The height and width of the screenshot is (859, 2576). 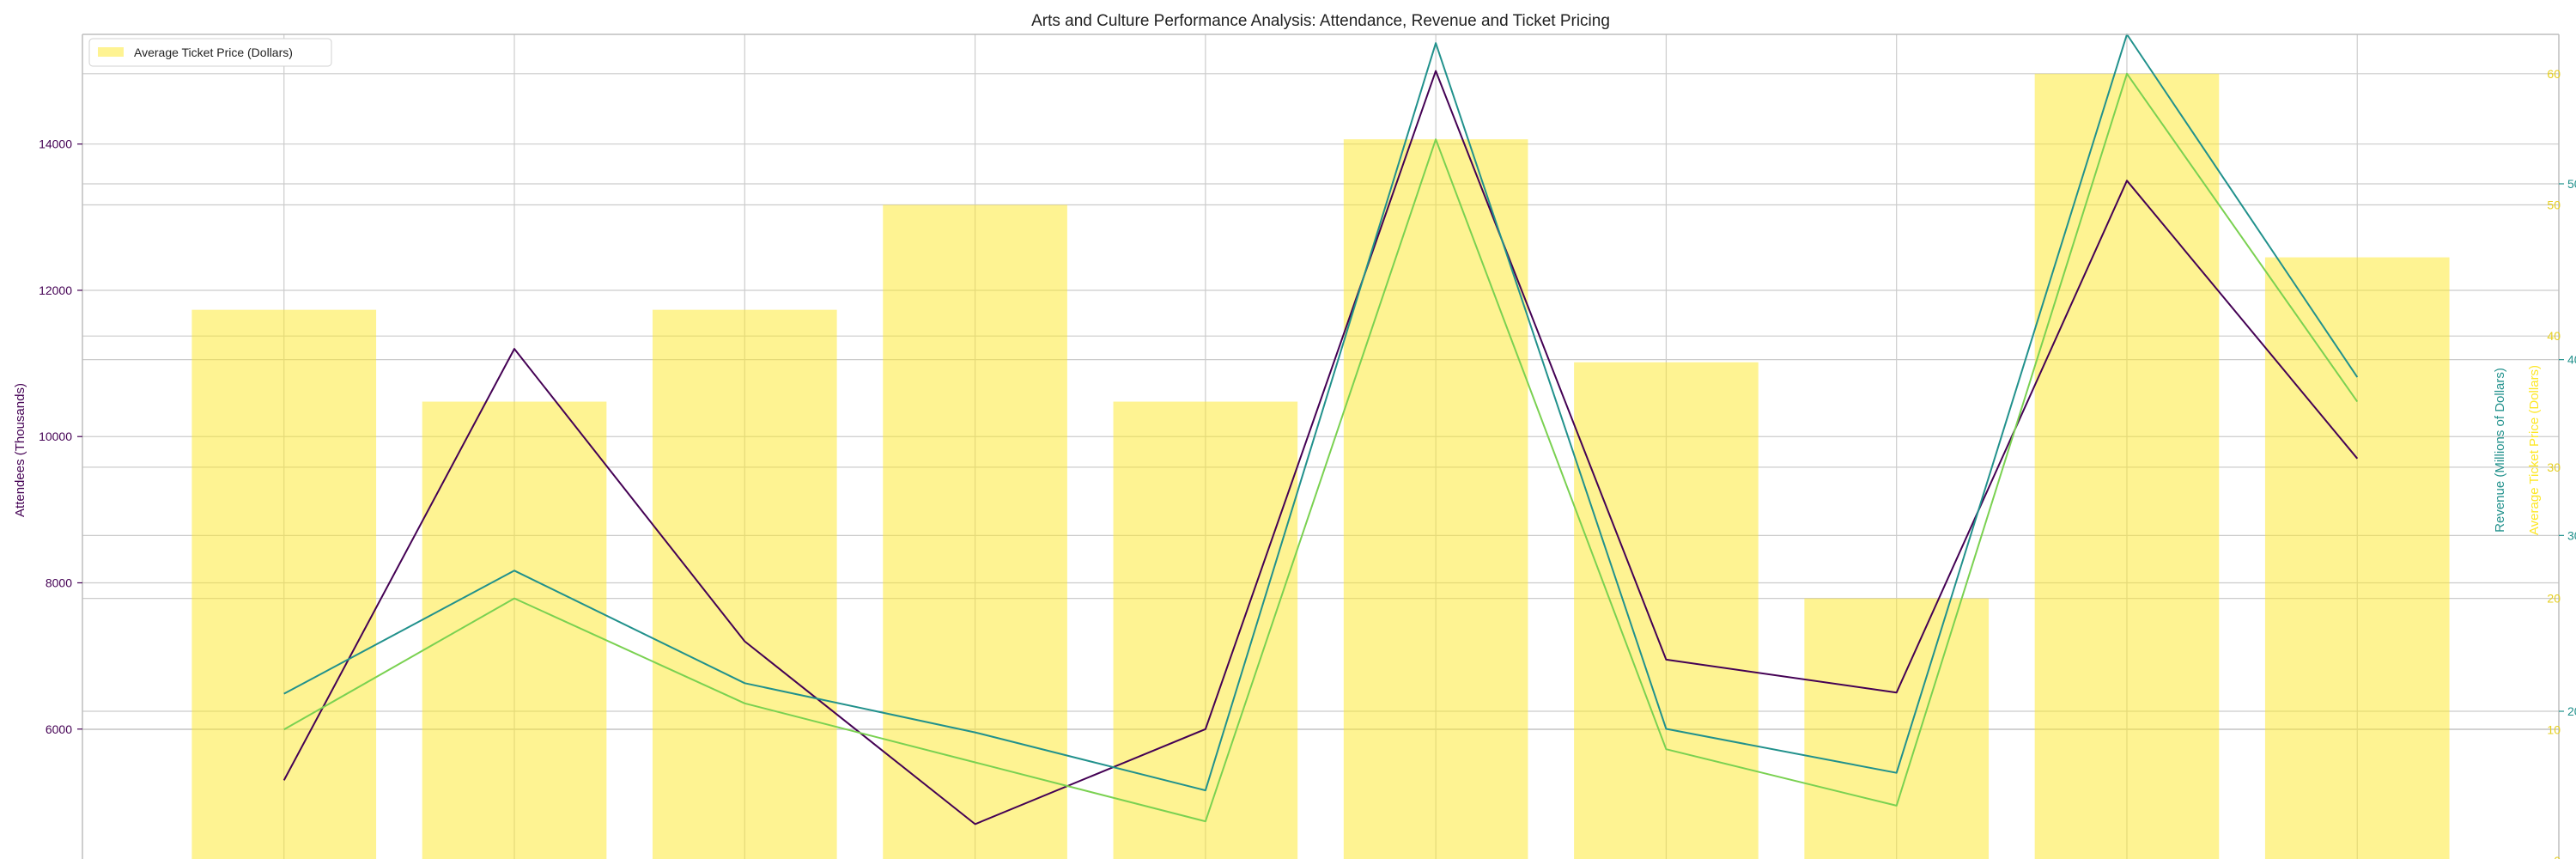 What do you see at coordinates (2554, 599) in the screenshot?
I see `ticket-price-tick-label: 20` at bounding box center [2554, 599].